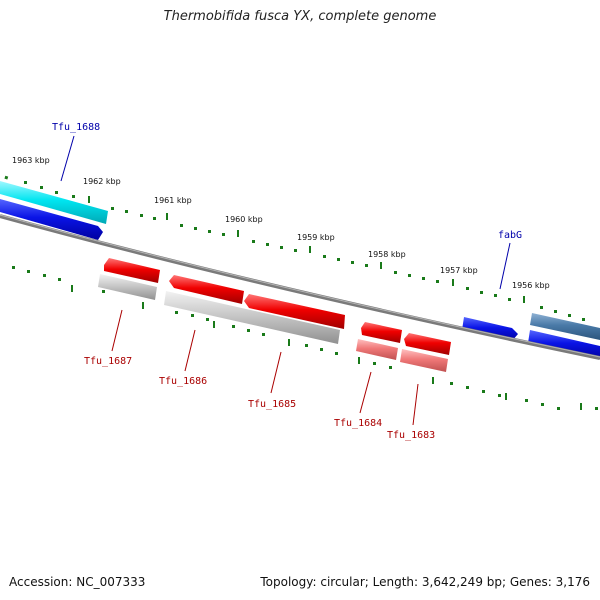  I want to click on scale-label-1963: 1963 kbp, so click(31, 160).